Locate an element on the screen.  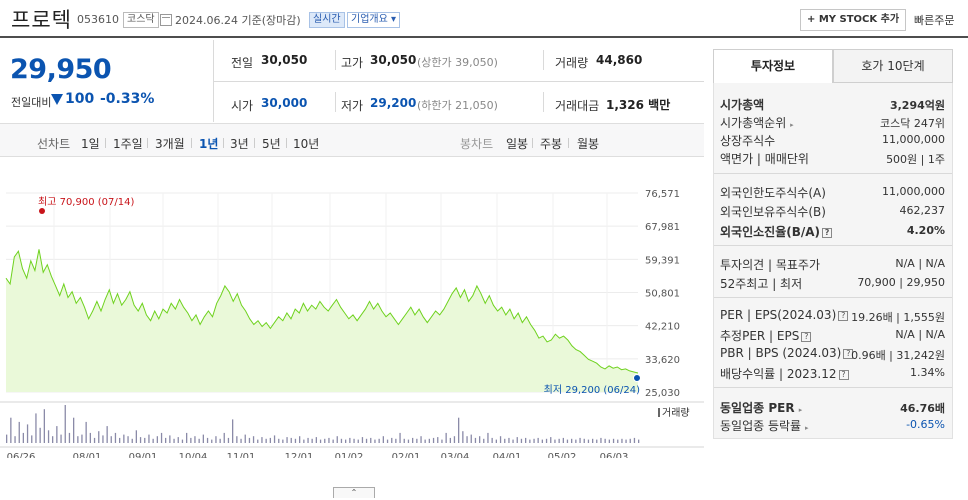
x-tick-label: 11/01 is located at coordinates (241, 455).